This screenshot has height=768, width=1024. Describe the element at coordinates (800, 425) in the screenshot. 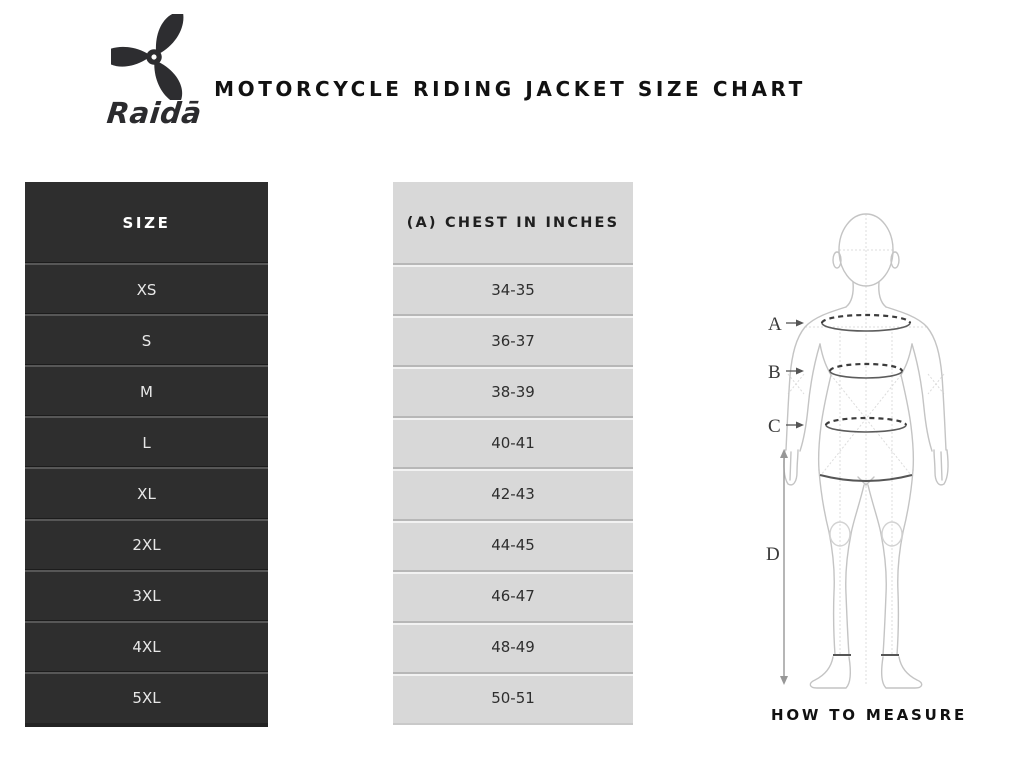

I see `arrow-c-head-icon` at that location.